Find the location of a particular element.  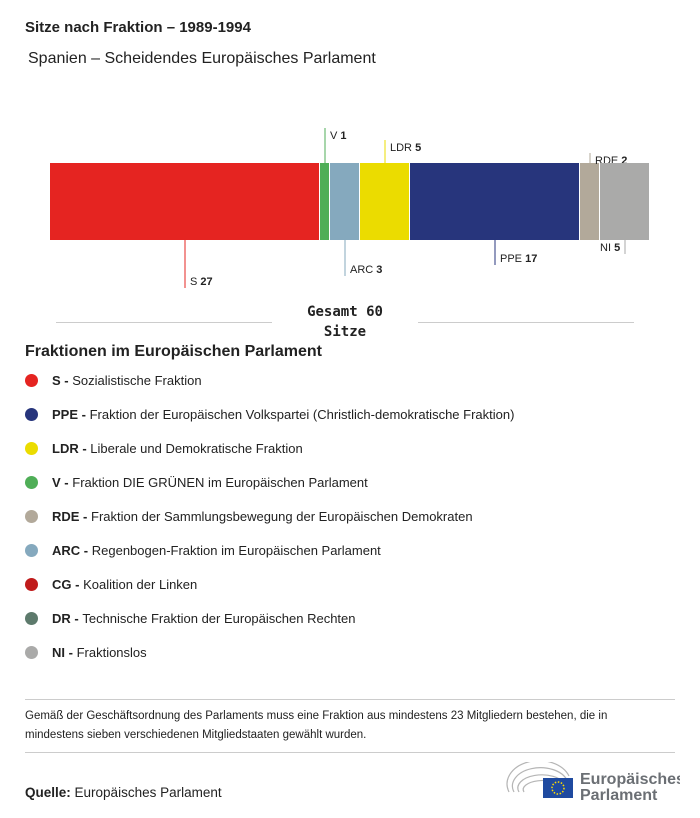

legend-name: Liberale und Demokratische Fraktion is located at coordinates (196, 448).